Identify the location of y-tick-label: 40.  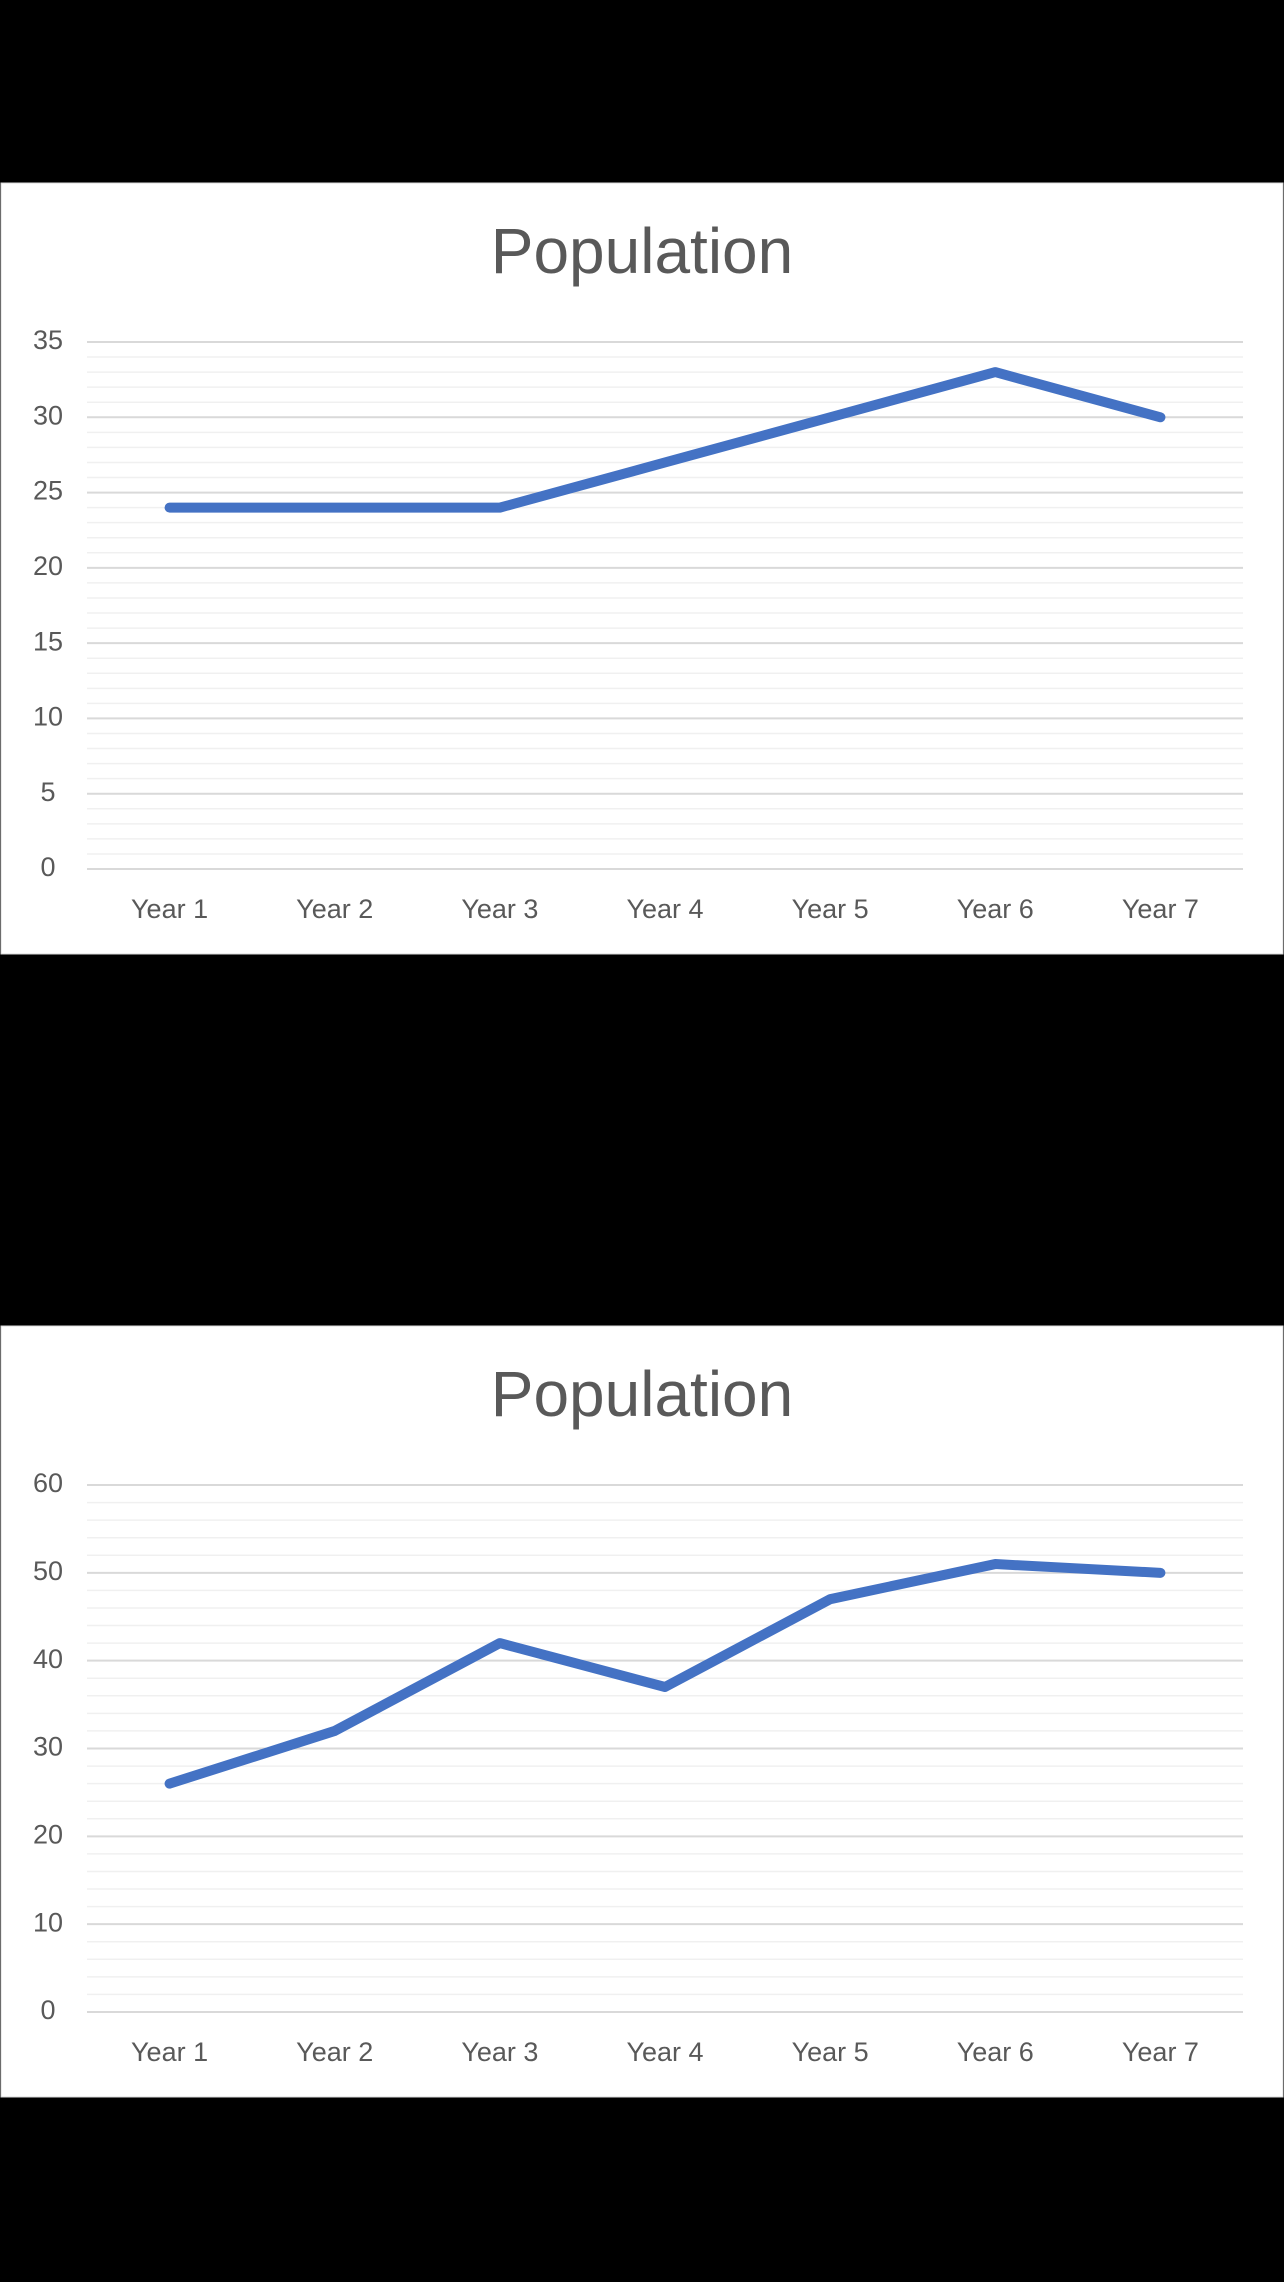
(48, 1659).